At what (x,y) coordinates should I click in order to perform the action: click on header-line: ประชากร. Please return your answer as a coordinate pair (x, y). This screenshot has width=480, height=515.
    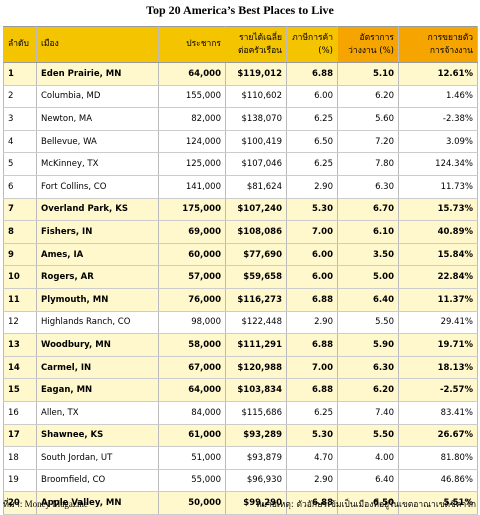
    Looking at the image, I should click on (203, 44).